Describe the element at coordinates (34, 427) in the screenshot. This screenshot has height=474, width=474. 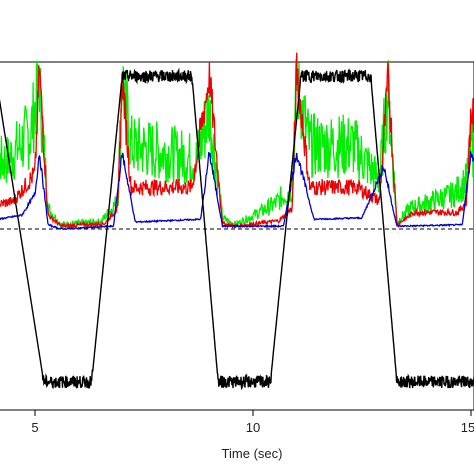
I see `x-tick-label-5: 5` at that location.